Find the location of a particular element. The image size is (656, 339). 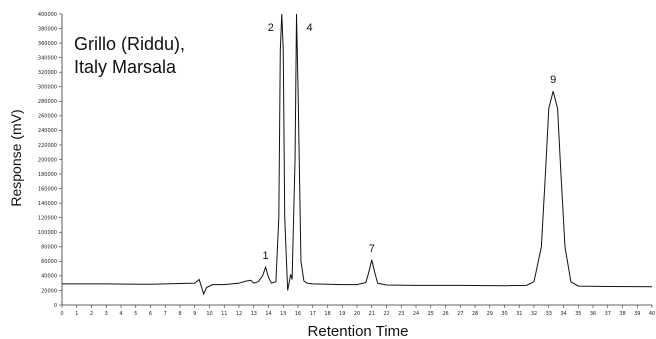

x-tick-label: 13 is located at coordinates (254, 314).